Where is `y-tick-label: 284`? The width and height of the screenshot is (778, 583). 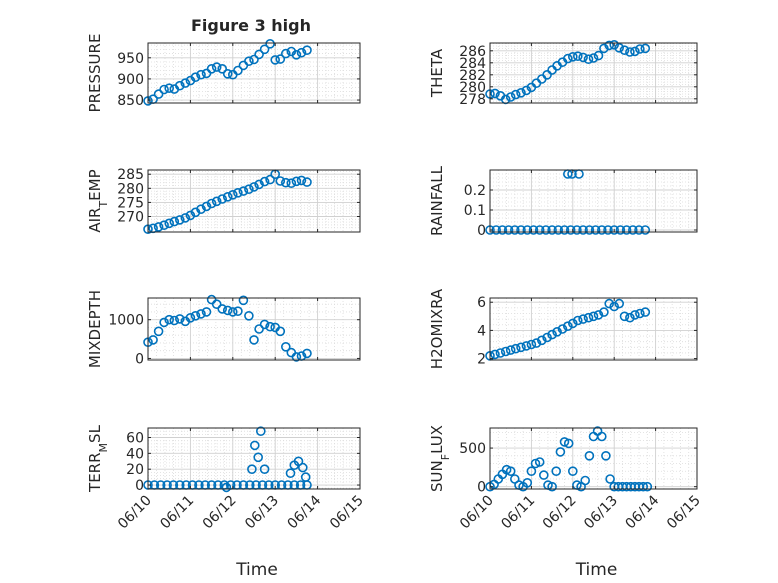 y-tick-label: 284 is located at coordinates (472, 64).